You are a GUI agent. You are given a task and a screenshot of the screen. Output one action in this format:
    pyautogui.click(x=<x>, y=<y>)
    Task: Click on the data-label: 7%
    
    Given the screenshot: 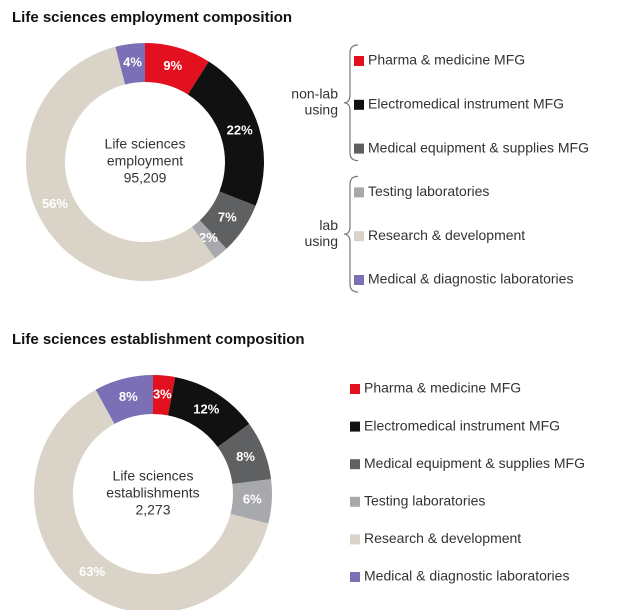 What is the action you would take?
    pyautogui.click(x=227, y=216)
    